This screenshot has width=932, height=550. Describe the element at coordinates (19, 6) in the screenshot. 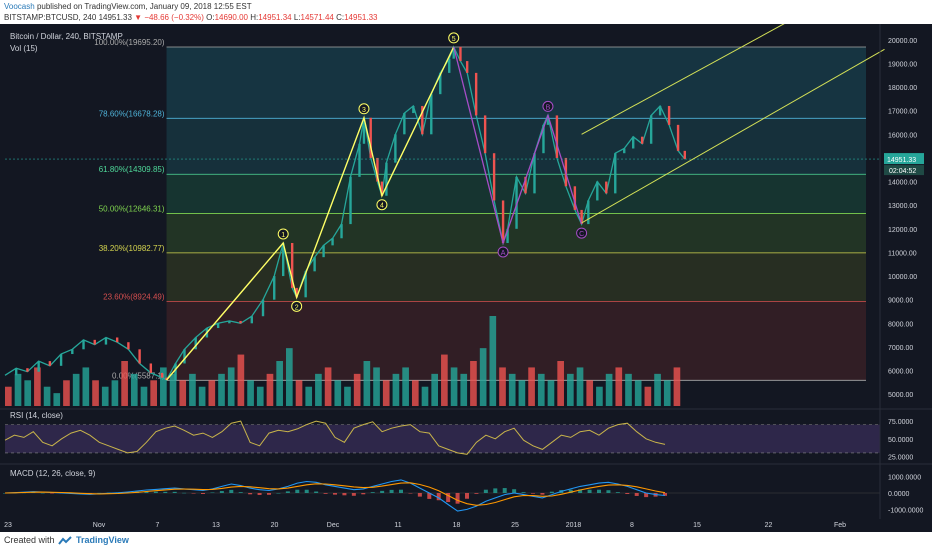

I see `author-link: Voocash` at that location.